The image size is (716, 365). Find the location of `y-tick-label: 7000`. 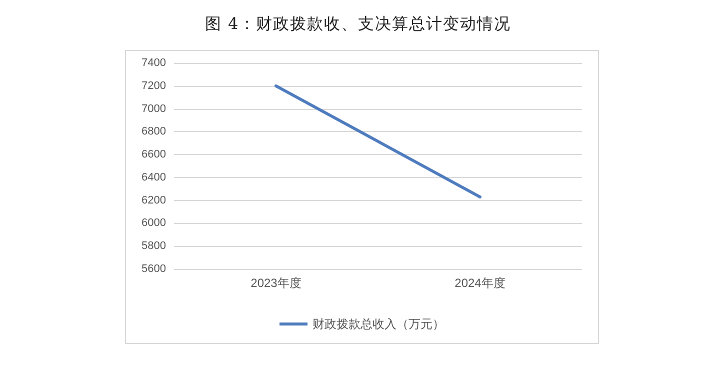

y-tick-label: 7000 is located at coordinates (154, 108).